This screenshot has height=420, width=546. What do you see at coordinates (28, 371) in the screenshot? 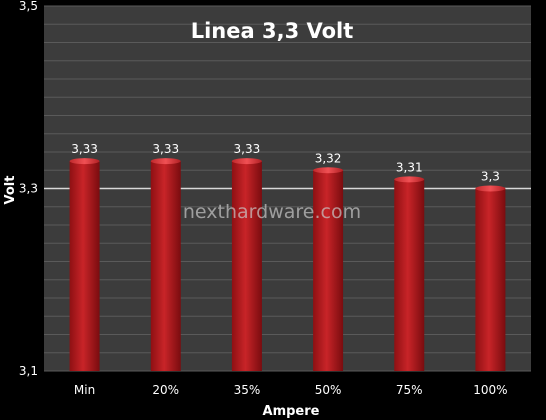
I see `y-tick-label: 3,1` at bounding box center [28, 371].